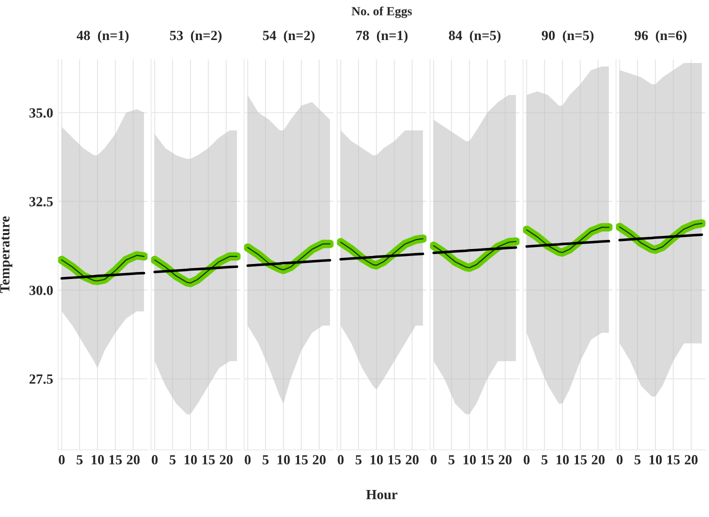 The height and width of the screenshot is (517, 709). Describe the element at coordinates (382, 495) in the screenshot. I see `x-axis-title: Hour` at that location.